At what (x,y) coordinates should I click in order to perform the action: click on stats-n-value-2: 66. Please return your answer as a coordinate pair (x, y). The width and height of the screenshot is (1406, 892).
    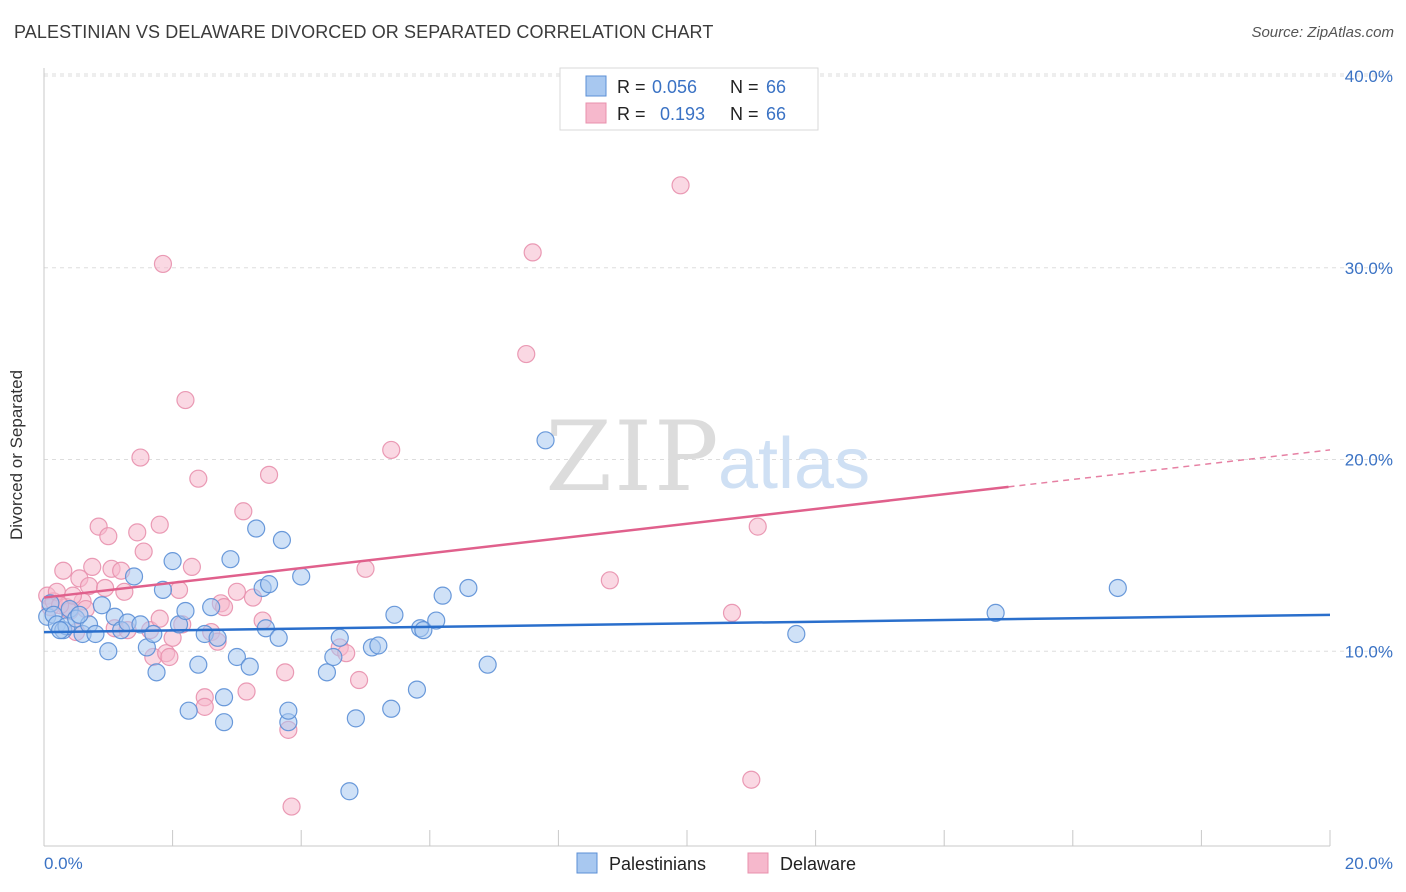
    Looking at the image, I should click on (776, 114).